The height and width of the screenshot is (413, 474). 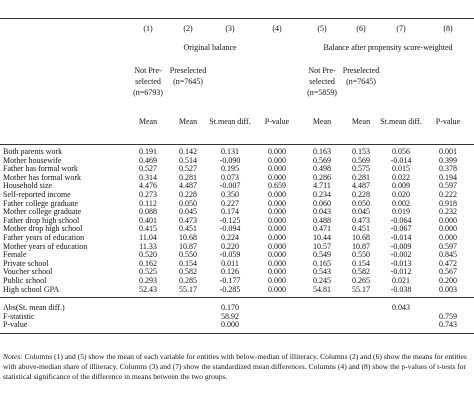 I want to click on cell: 0.567, so click(x=448, y=272).